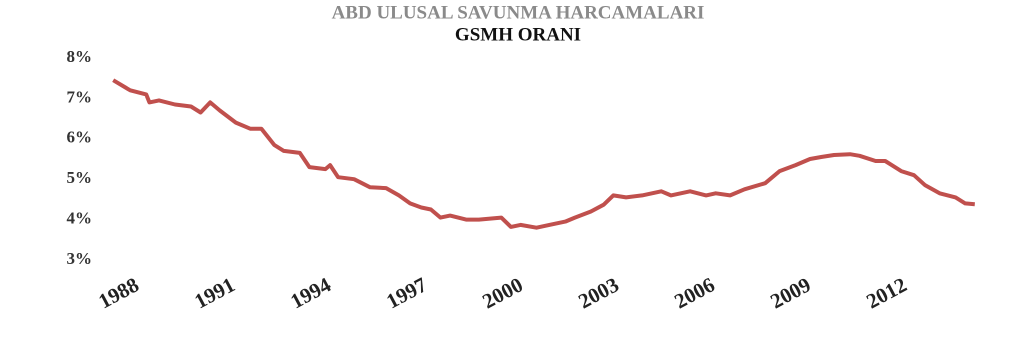  Describe the element at coordinates (598, 292) in the screenshot. I see `x-tick-label: 2003` at that location.